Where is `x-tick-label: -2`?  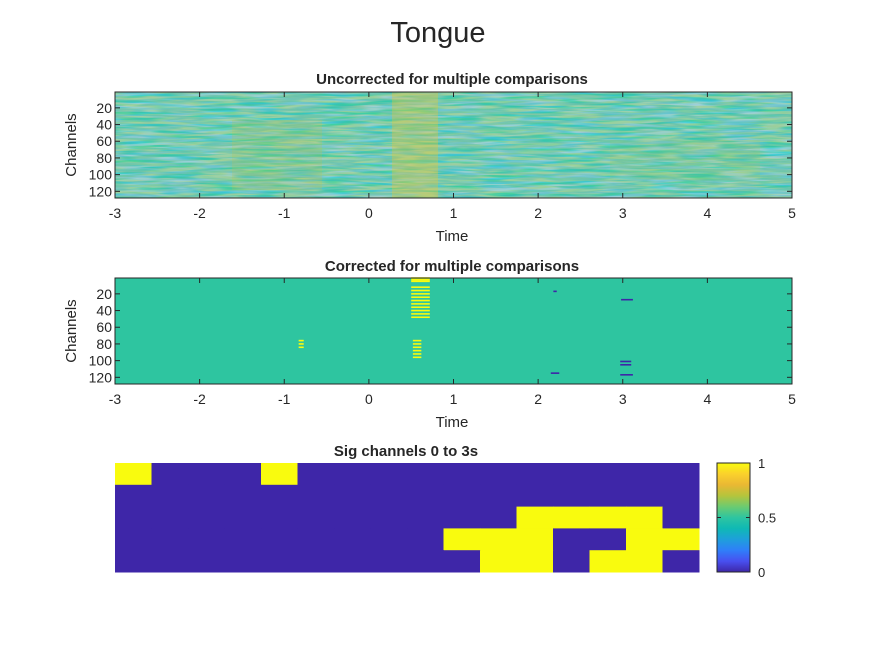
x-tick-label: -2 is located at coordinates (199, 399).